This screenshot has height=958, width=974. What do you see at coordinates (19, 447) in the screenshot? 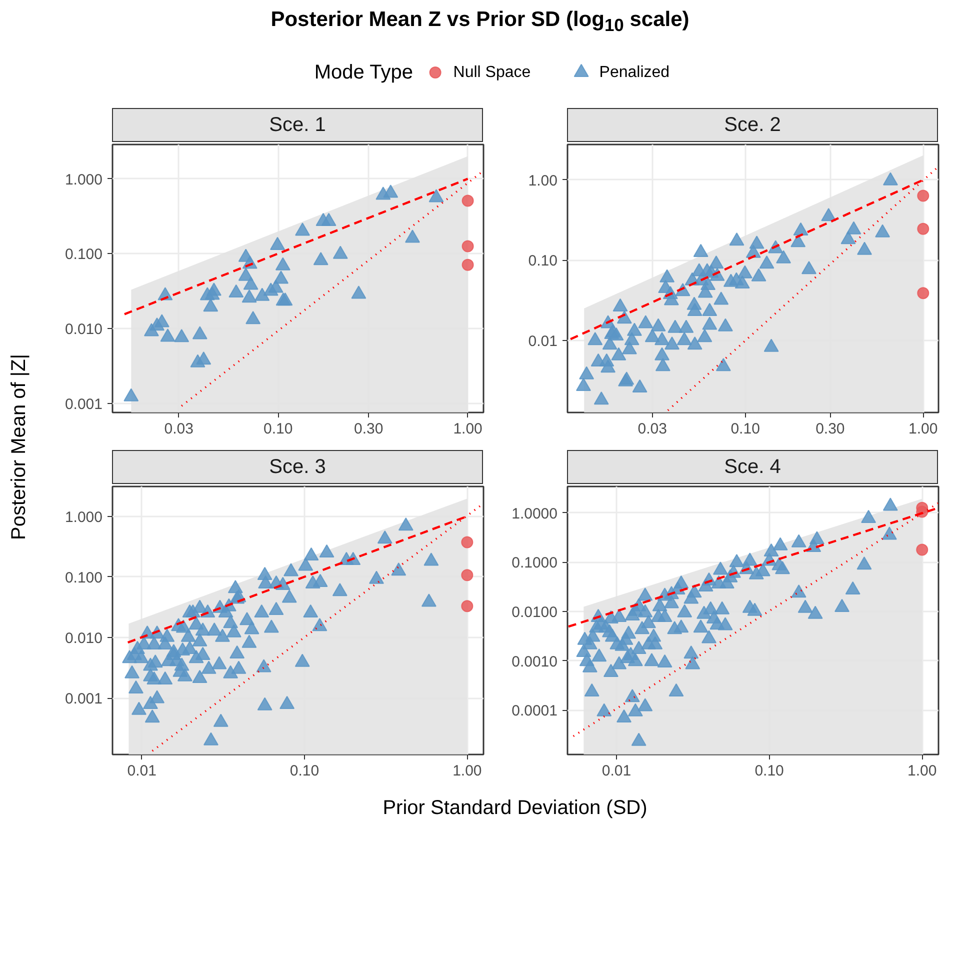
I see `y-axis-title: Posterior Mean of |Z|` at bounding box center [19, 447].